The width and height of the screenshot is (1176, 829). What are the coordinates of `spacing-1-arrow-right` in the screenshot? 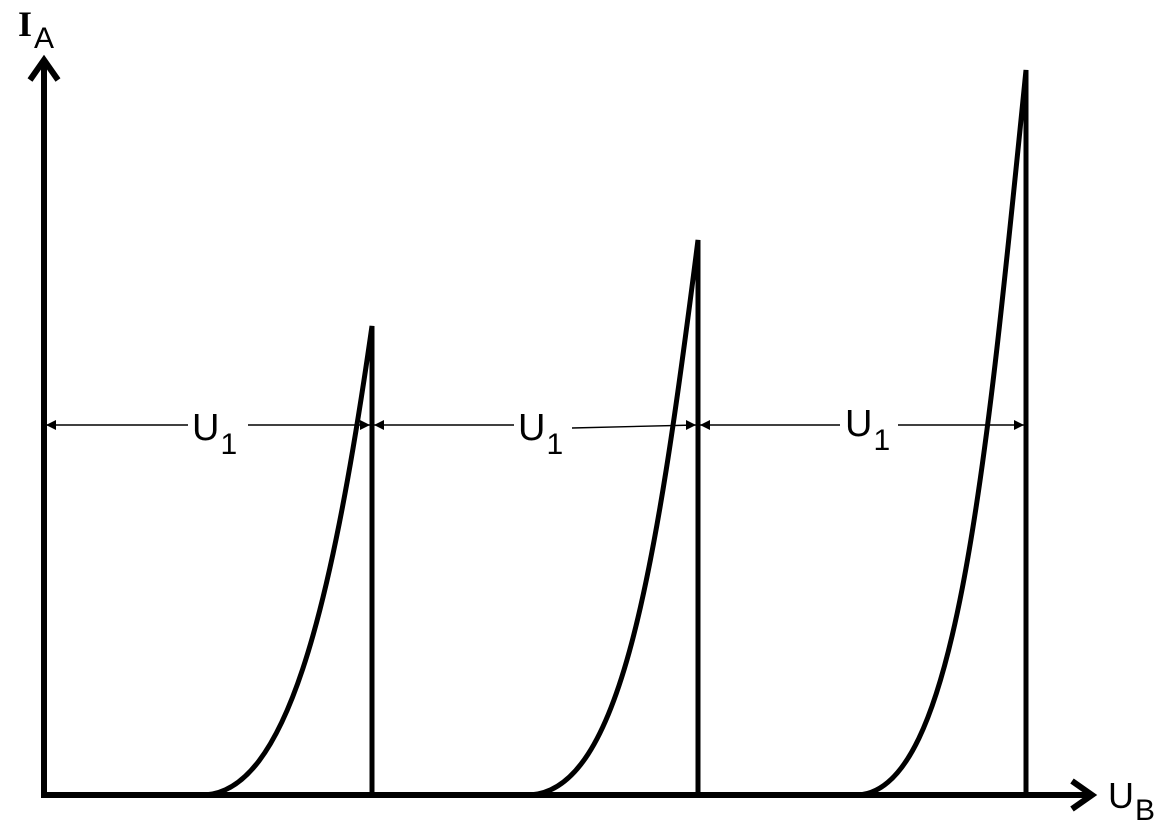 It's located at (365, 425).